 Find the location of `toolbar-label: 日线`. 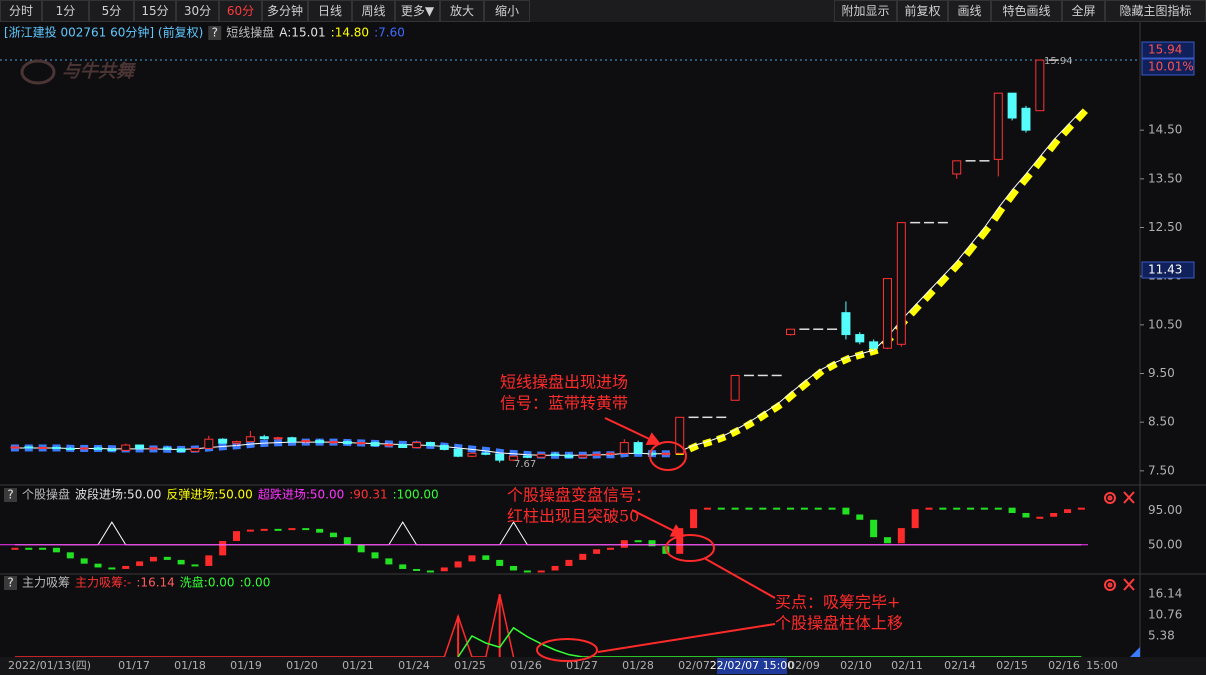

toolbar-label: 日线 is located at coordinates (330, 11).